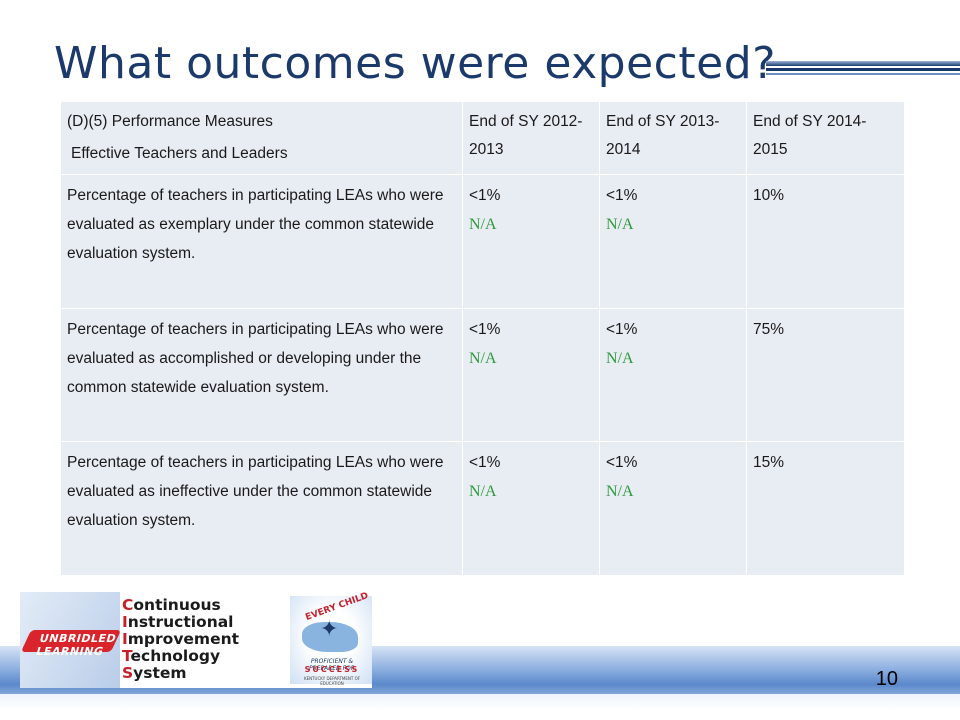 The image size is (960, 720). I want to click on logo-line: Continuous, so click(171, 605).